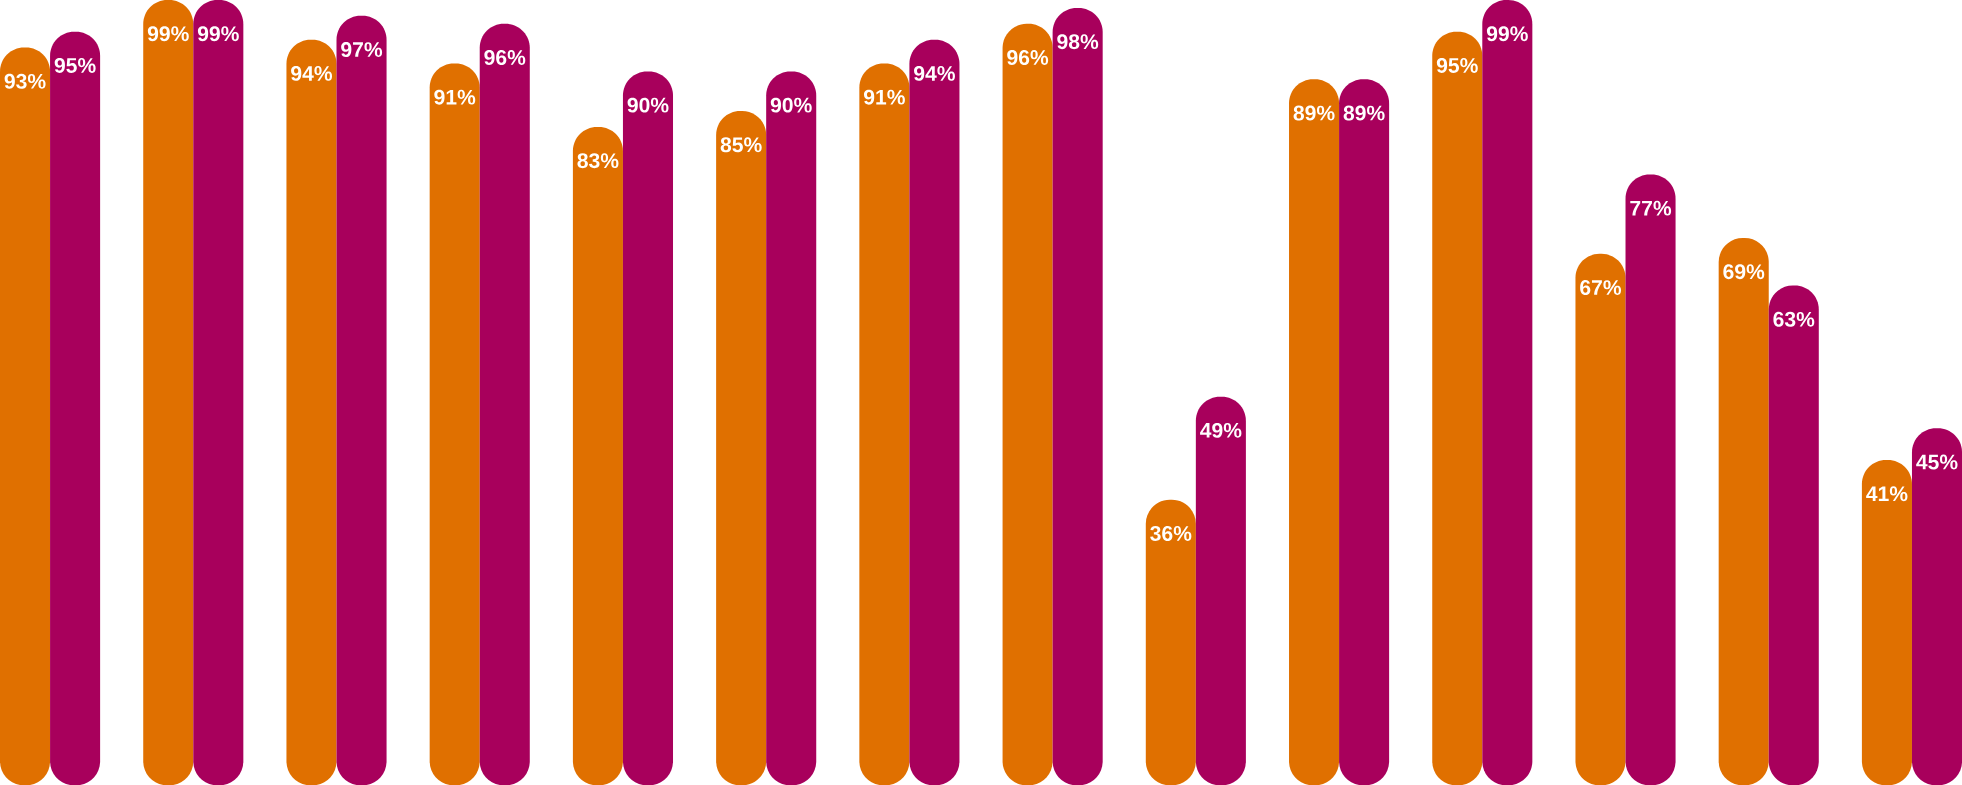 The image size is (1962, 785). Describe the element at coordinates (25, 81) in the screenshot. I see `data-label: 93%` at that location.